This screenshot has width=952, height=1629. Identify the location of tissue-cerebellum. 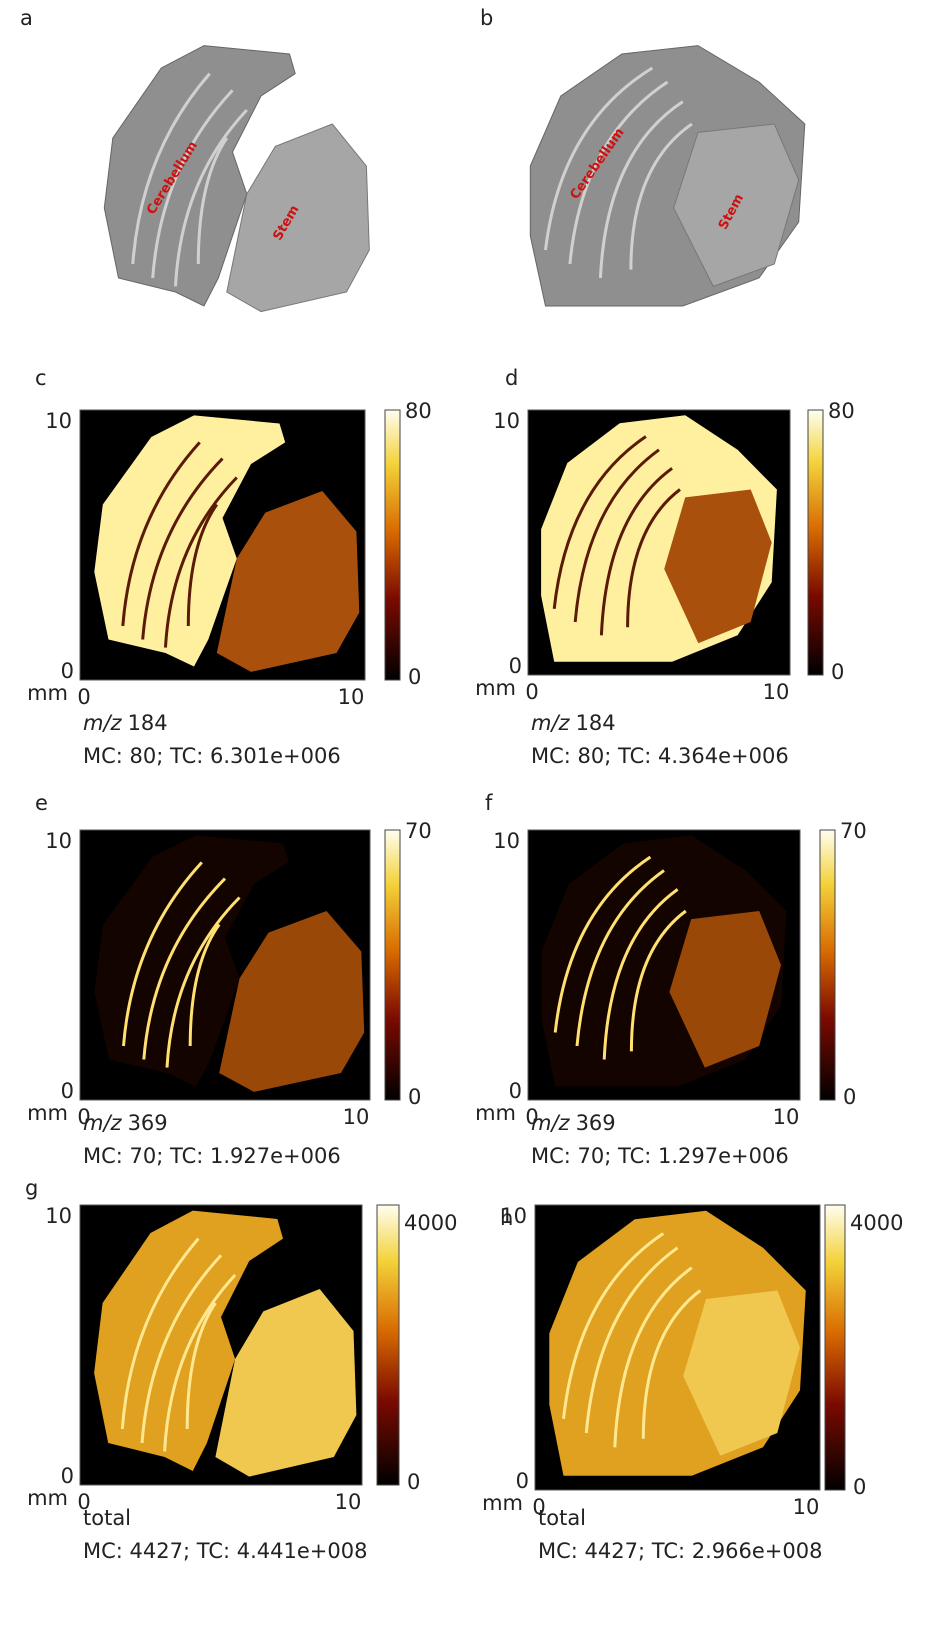
(191, 961).